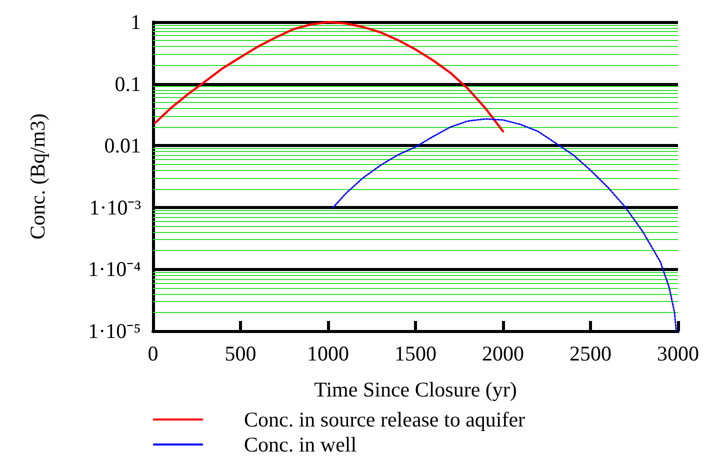 The image size is (724, 463). Describe the element at coordinates (300, 444) in the screenshot. I see `legend-label: Conc. in well` at that location.